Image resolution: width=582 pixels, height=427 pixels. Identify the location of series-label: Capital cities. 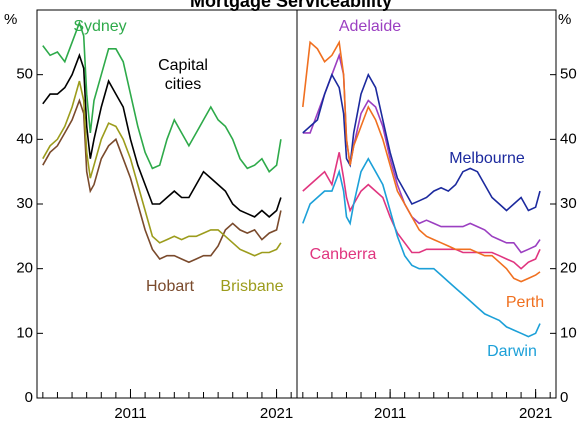
(183, 75).